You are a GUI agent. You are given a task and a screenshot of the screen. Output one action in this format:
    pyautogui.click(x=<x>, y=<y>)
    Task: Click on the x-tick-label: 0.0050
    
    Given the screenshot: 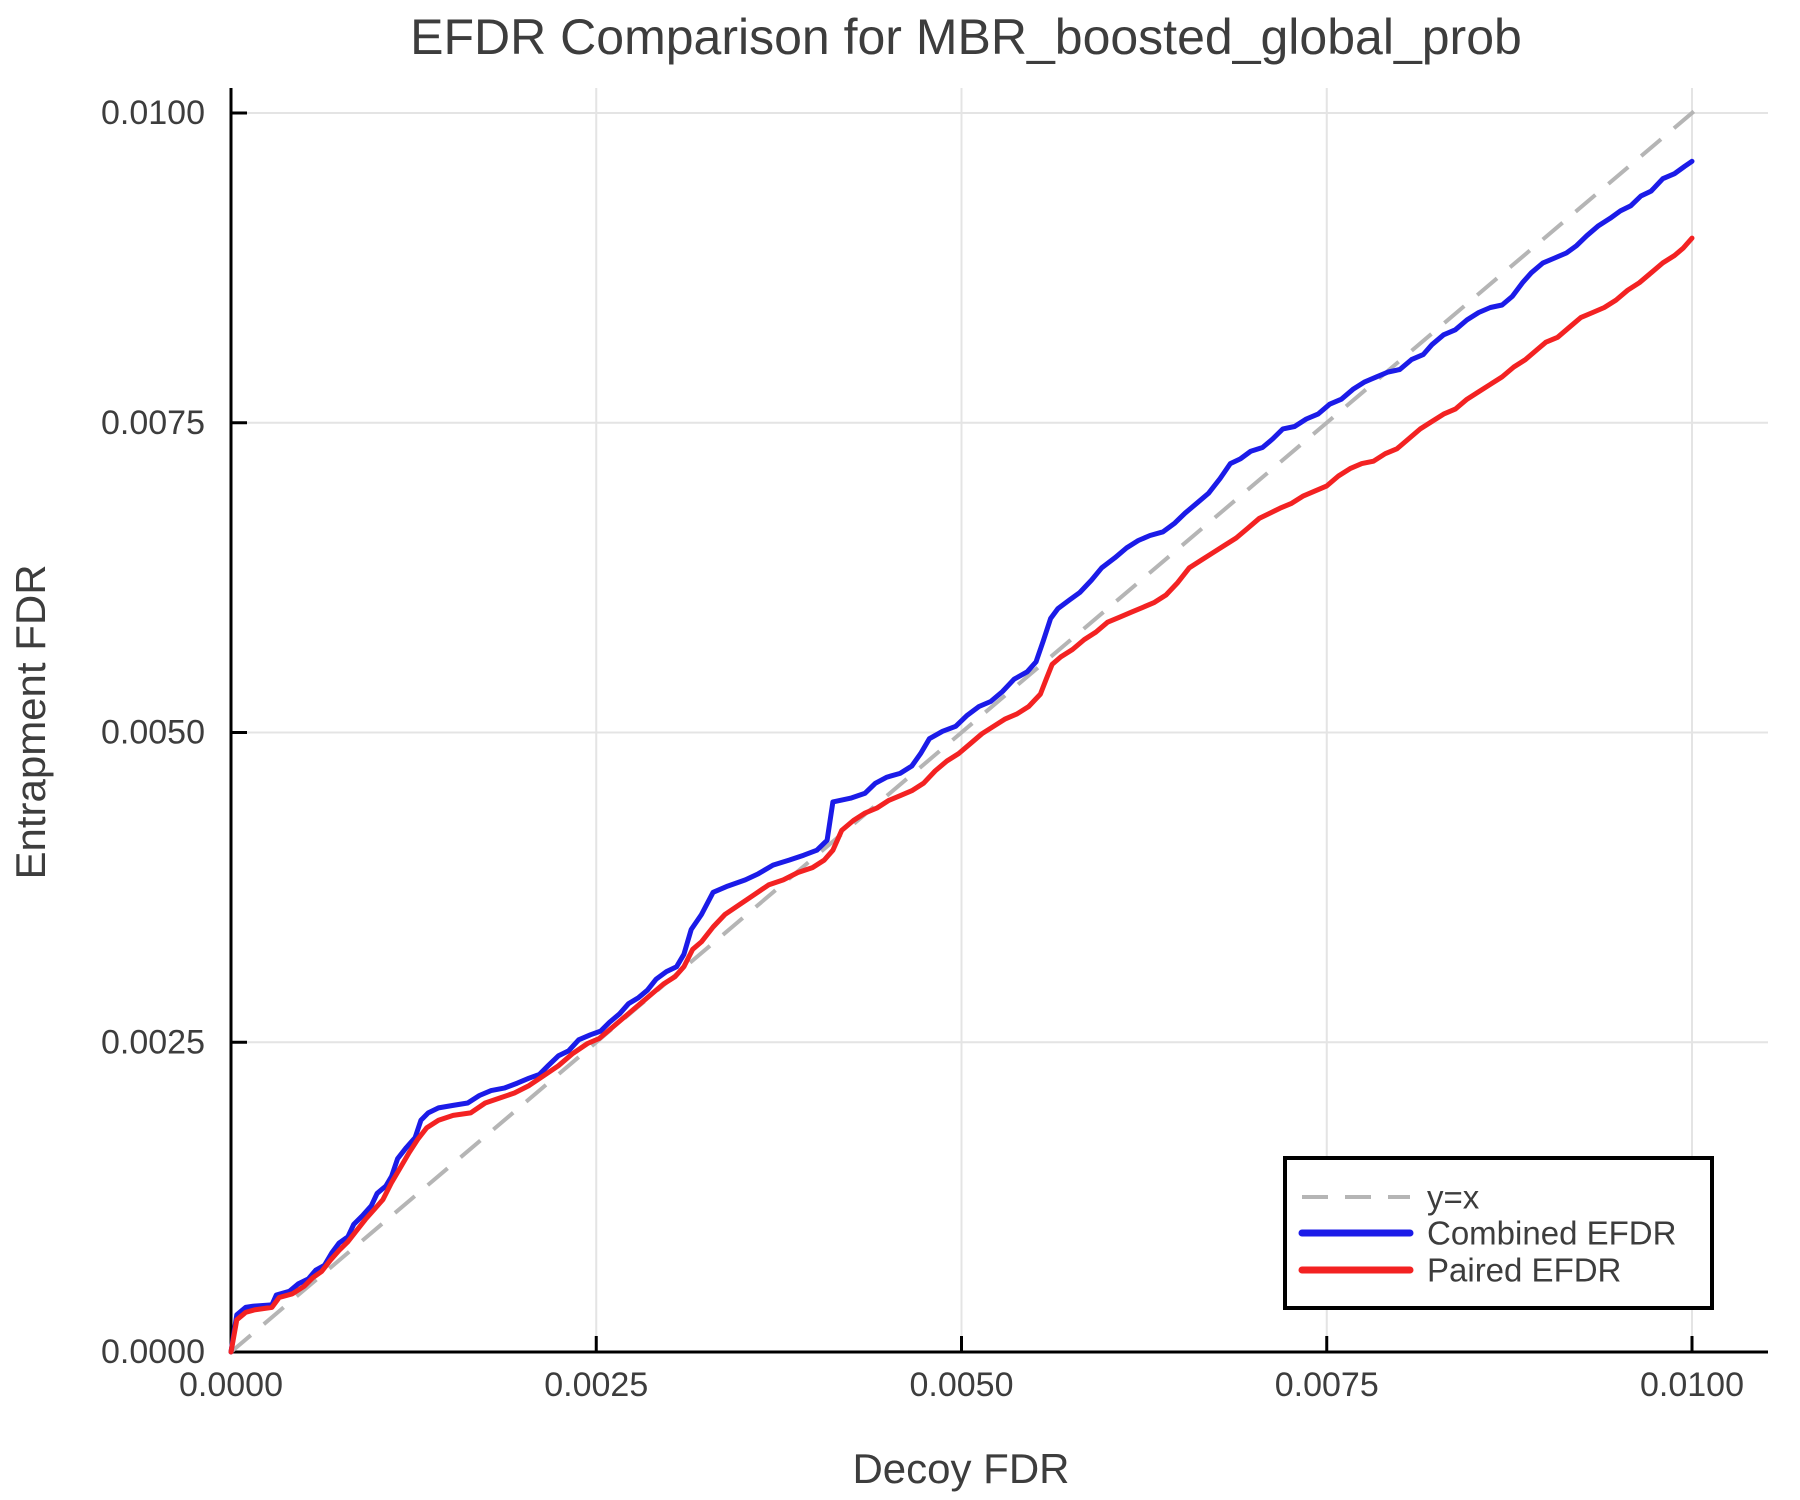 What is the action you would take?
    pyautogui.click(x=962, y=1385)
    